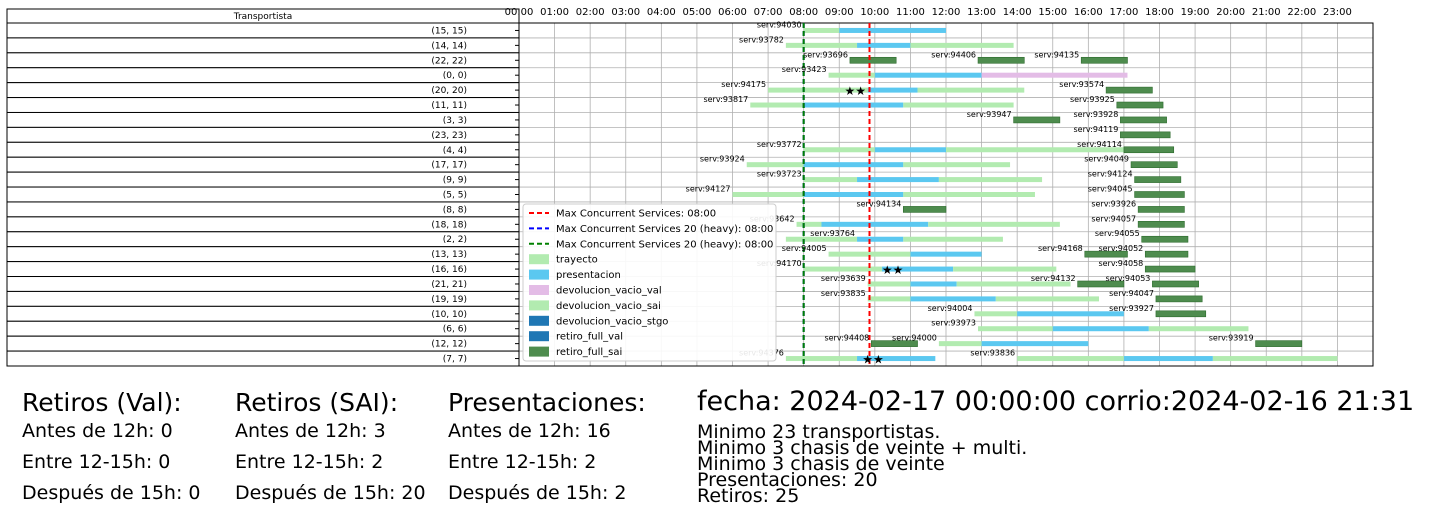  I want to click on stats-retiros-sai-line: Antes de 12h: 3, so click(310, 431).